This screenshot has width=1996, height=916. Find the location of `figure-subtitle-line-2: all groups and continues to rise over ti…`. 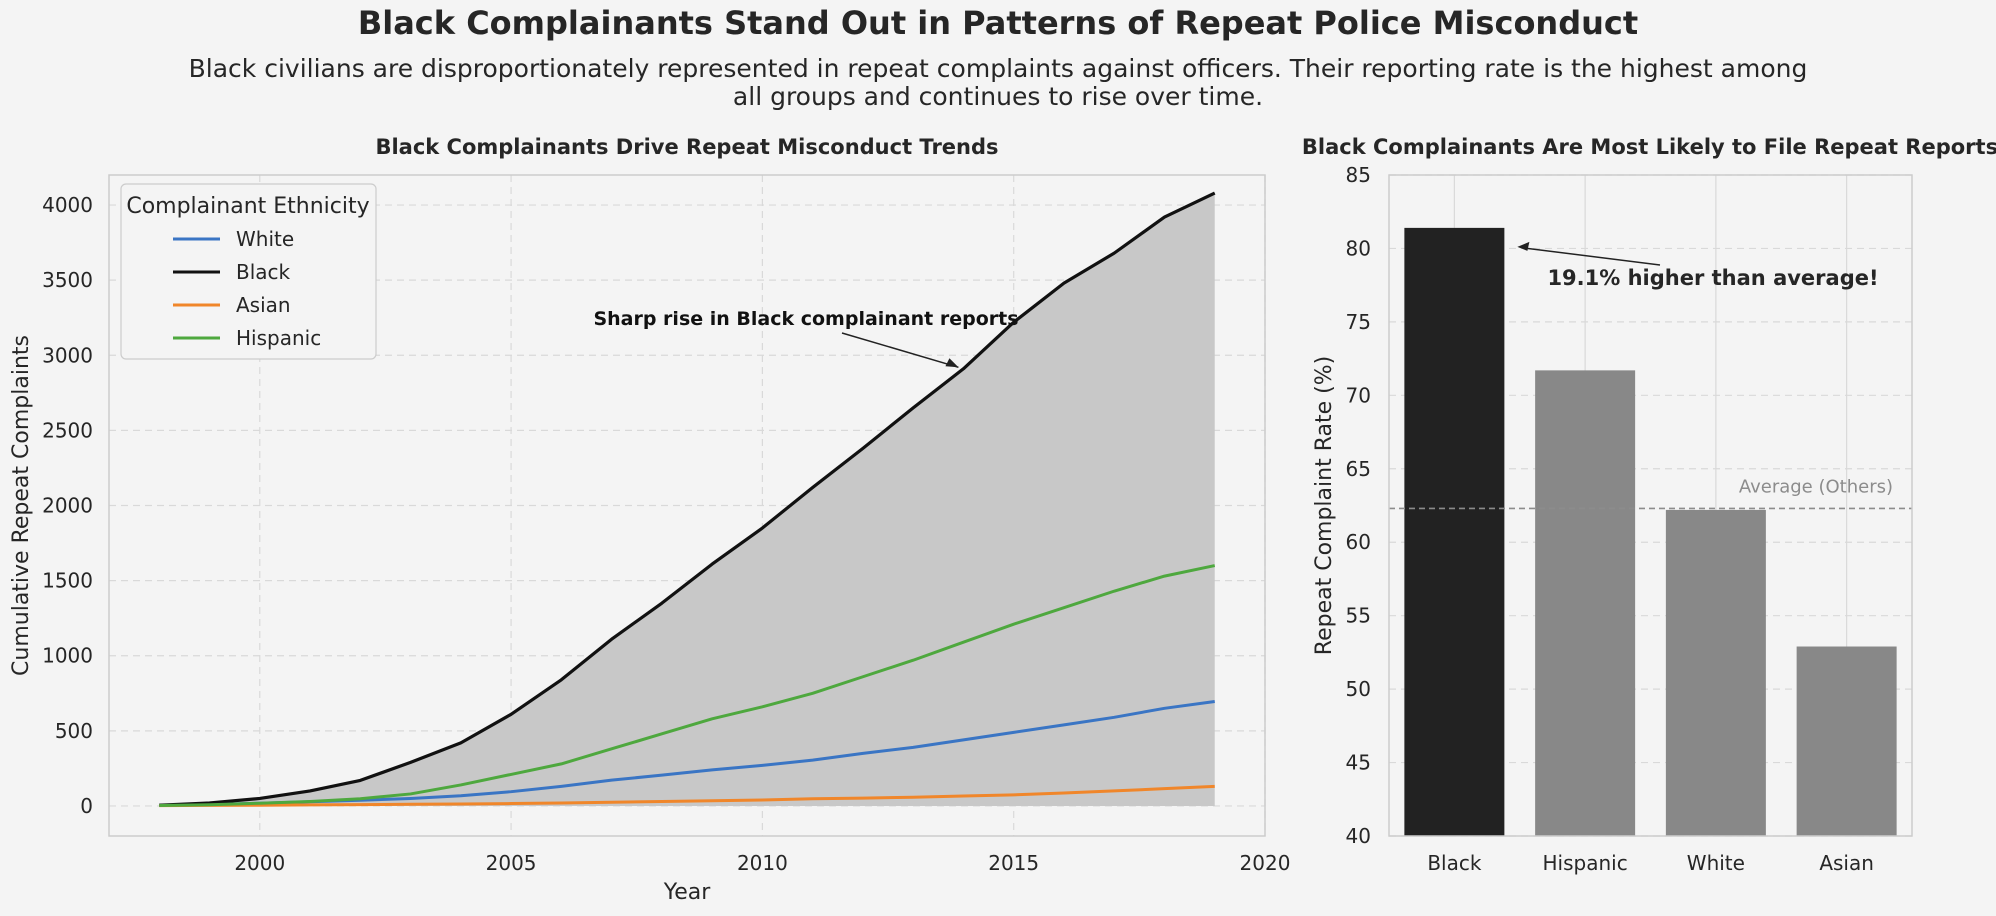

figure-subtitle-line-2: all groups and continues to rise over ti… is located at coordinates (998, 96).